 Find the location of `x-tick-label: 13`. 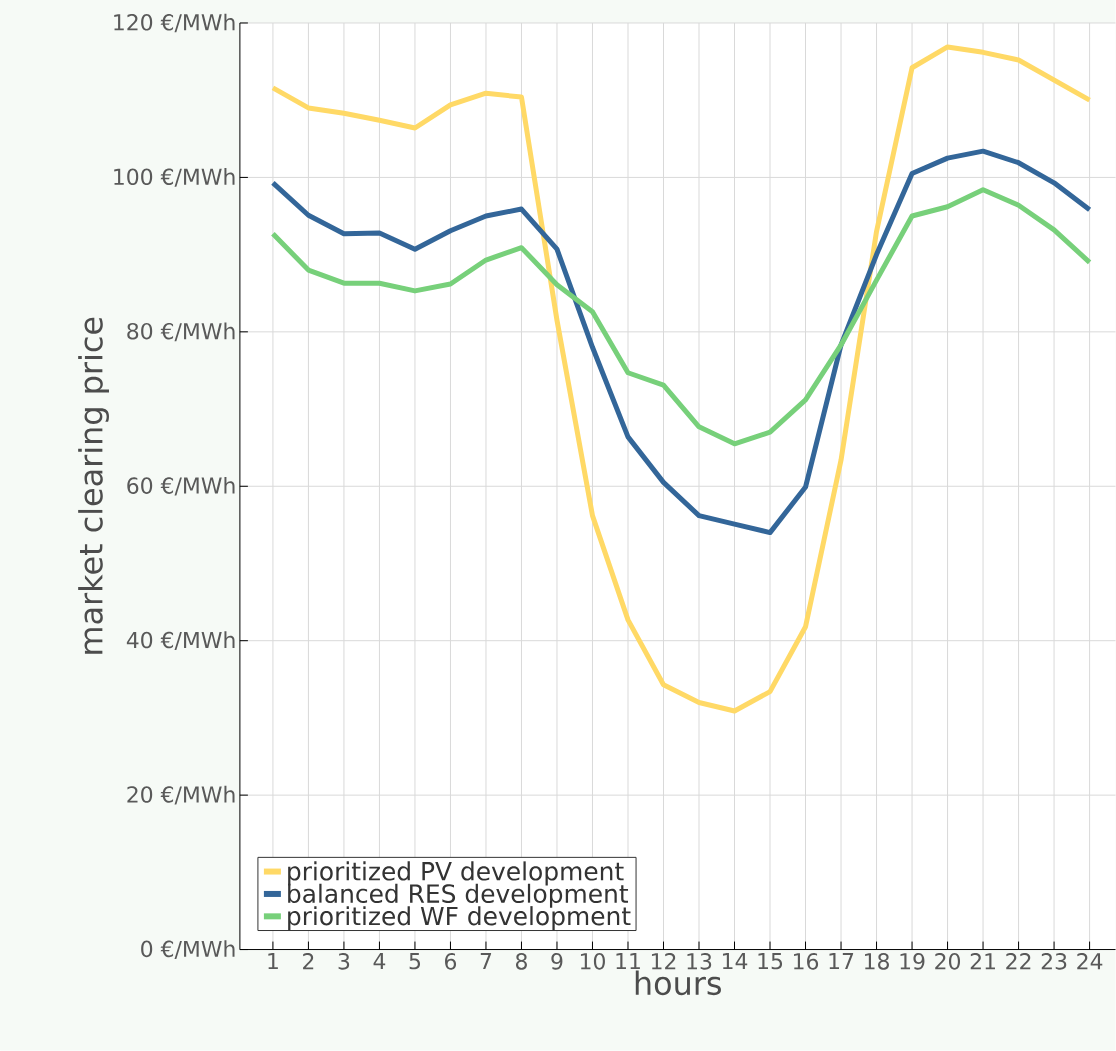

x-tick-label: 13 is located at coordinates (699, 961).